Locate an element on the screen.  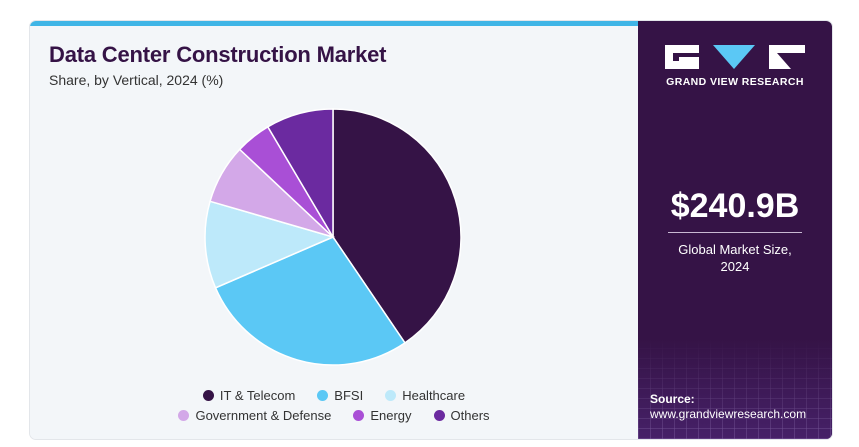
legend-item-bfsi: BFSI is located at coordinates (340, 395).